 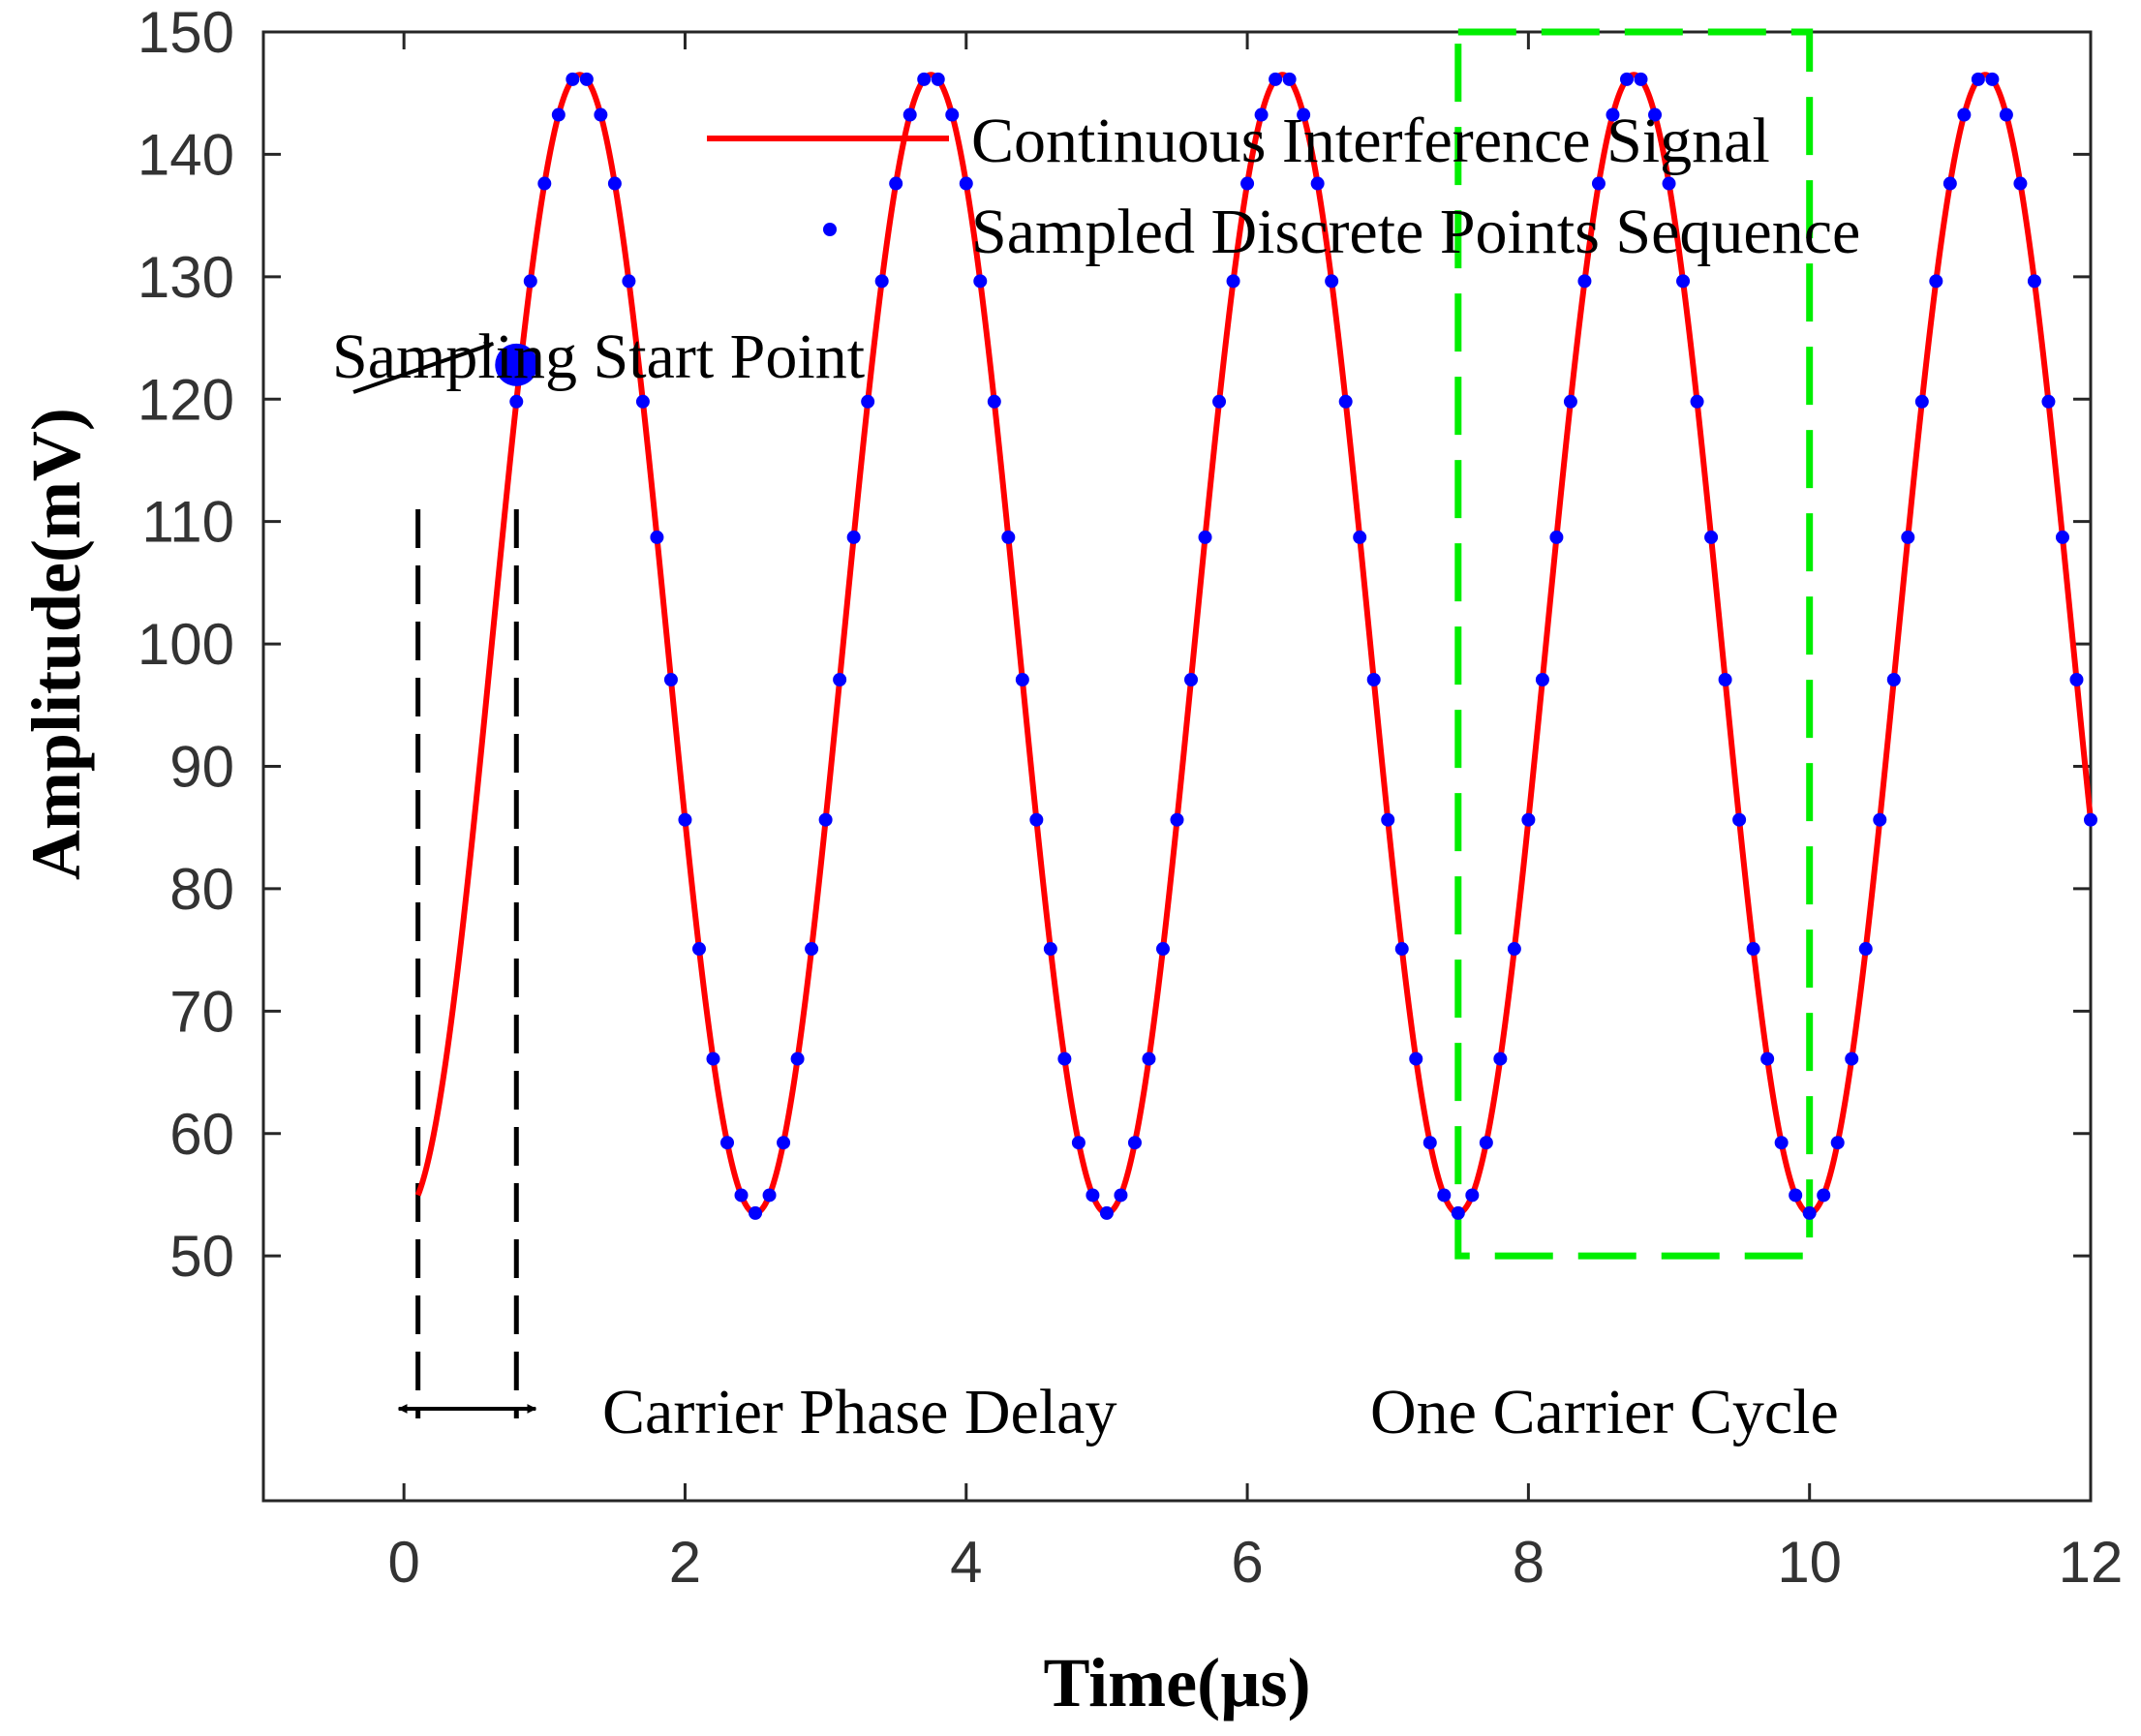 I want to click on y-tick-label: 80, so click(x=202, y=889).